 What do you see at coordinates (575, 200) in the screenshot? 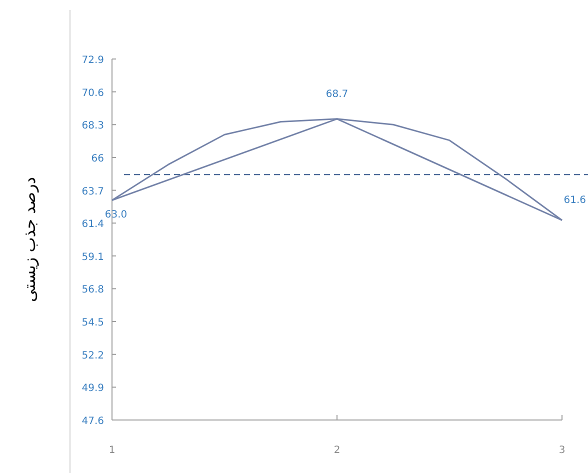
I see `data-label: 61.6` at bounding box center [575, 200].